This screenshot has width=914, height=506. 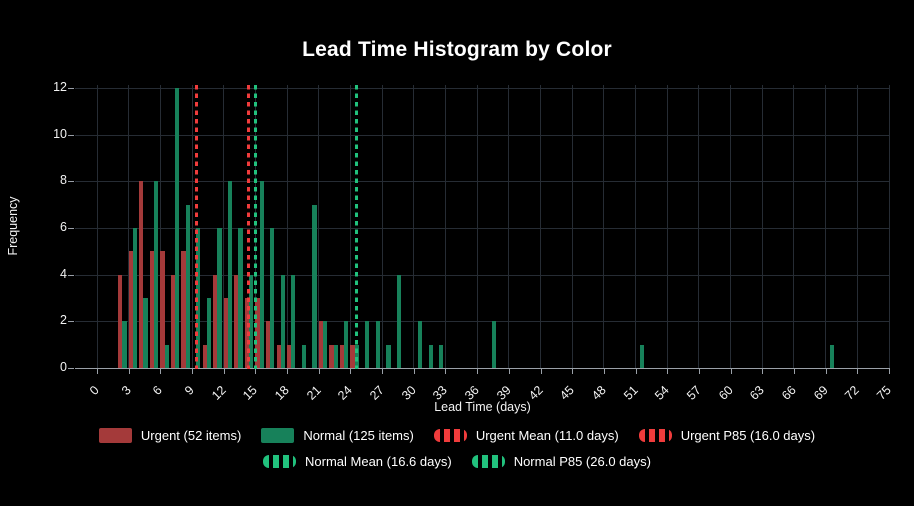 I want to click on legend-item: Normal Mean (16.6 days), so click(x=357, y=461).